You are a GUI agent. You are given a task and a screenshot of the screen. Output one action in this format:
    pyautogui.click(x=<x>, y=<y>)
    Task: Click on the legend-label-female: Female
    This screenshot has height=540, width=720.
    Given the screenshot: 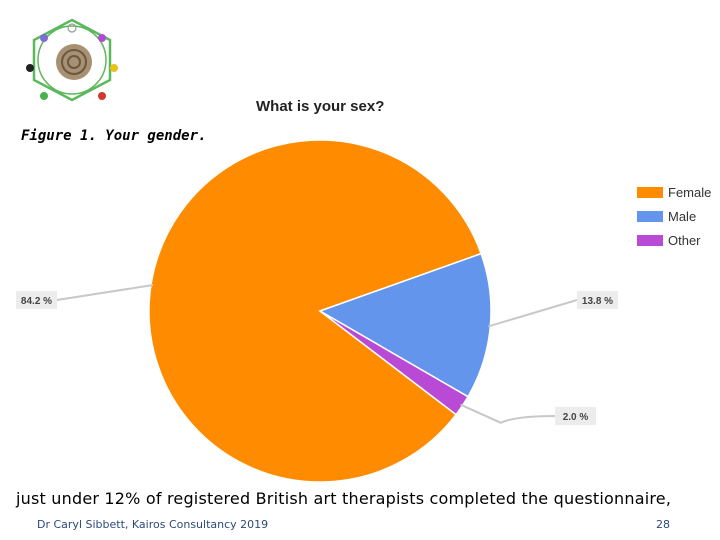 What is the action you would take?
    pyautogui.click(x=690, y=192)
    